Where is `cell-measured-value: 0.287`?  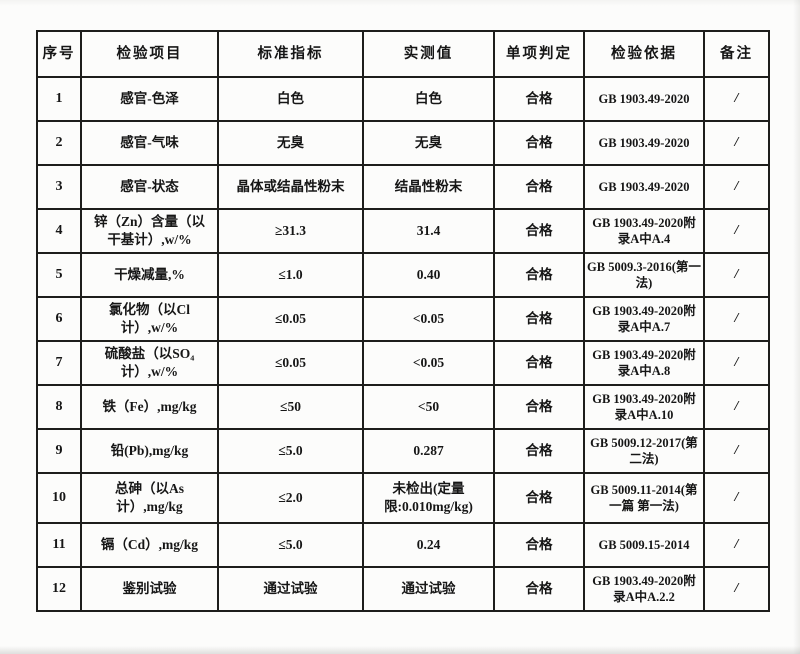 cell-measured-value: 0.287 is located at coordinates (428, 451).